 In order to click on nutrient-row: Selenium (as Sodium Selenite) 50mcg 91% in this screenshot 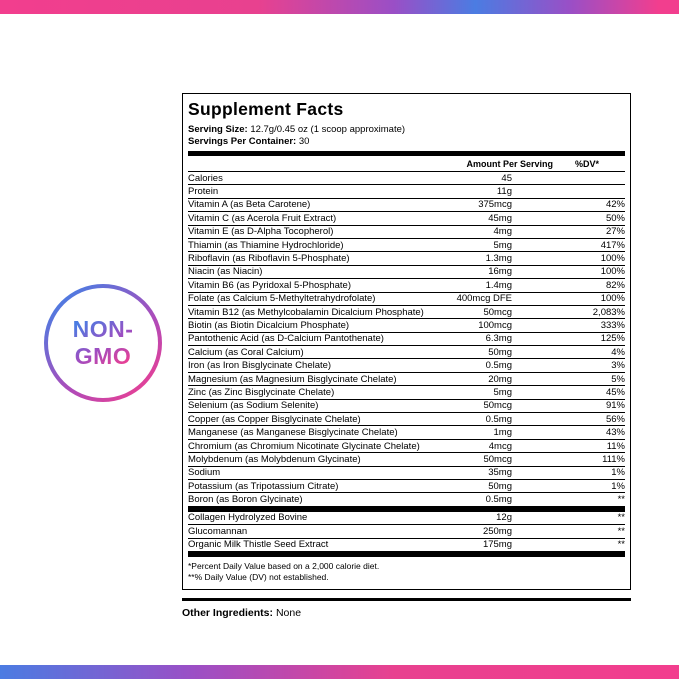, I will do `click(406, 407)`.